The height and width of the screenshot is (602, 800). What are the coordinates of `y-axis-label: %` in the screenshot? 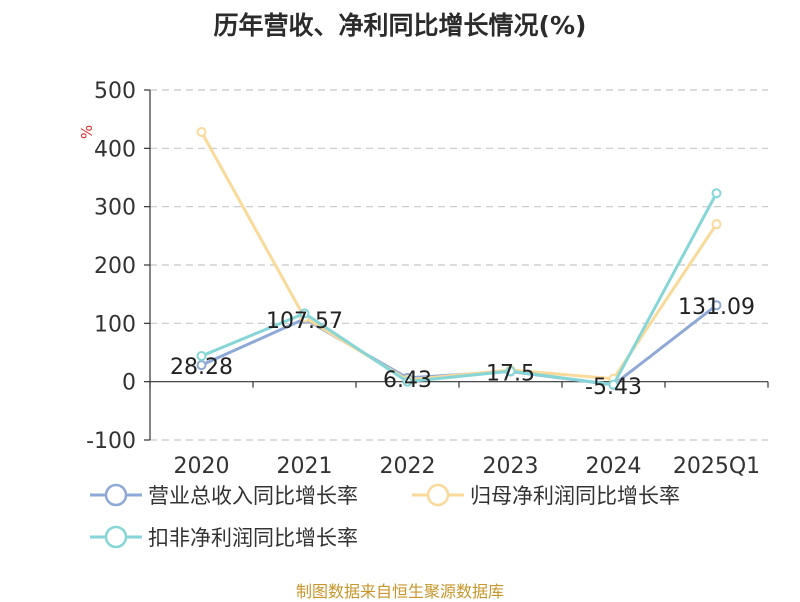 It's located at (87, 132).